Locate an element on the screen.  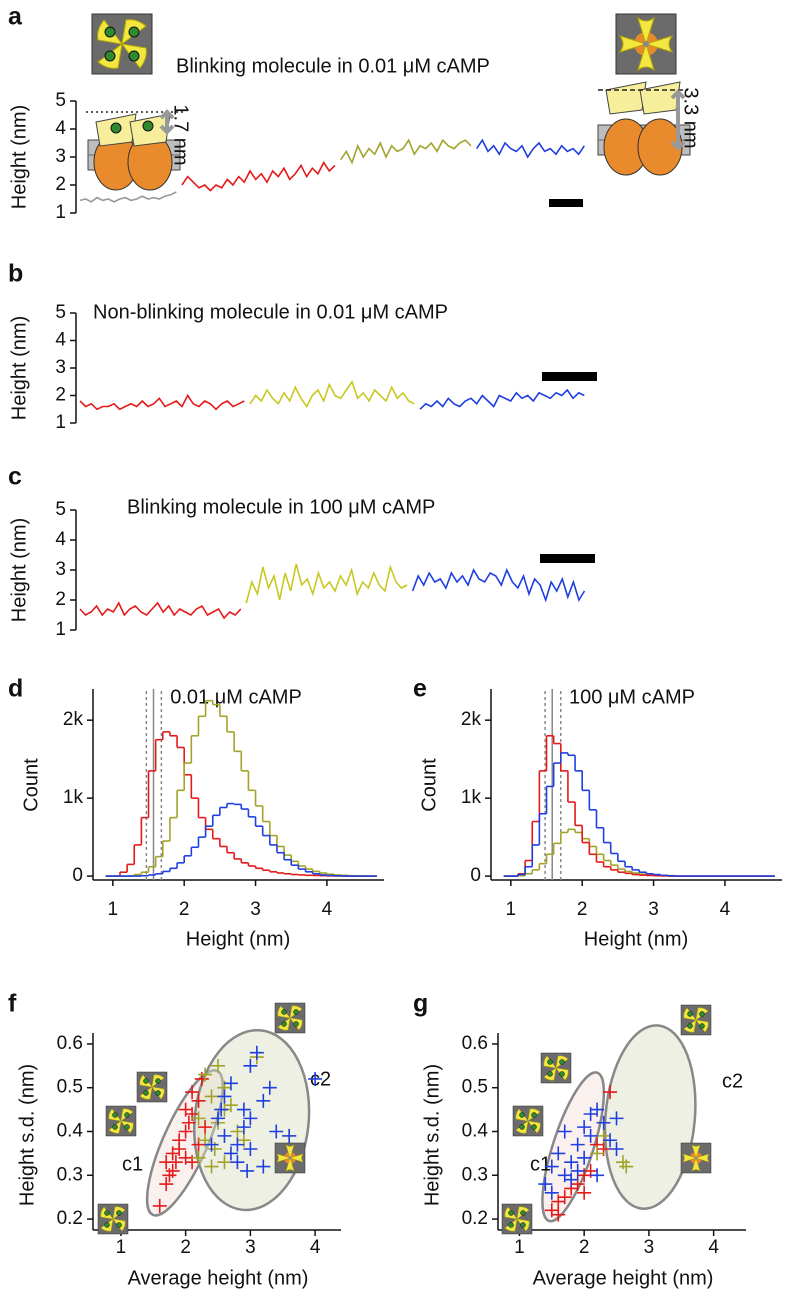
cluster-ellipse is located at coordinates (650, 1117).